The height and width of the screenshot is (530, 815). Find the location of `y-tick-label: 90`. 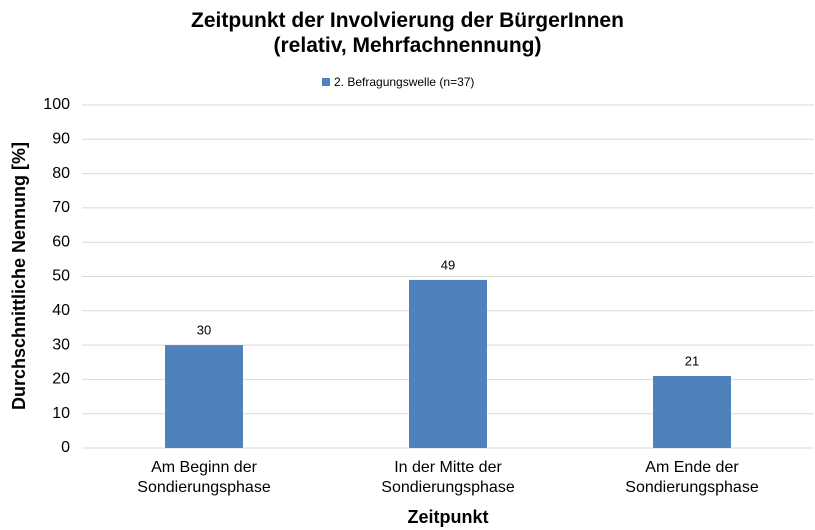

y-tick-label: 90 is located at coordinates (61, 139).